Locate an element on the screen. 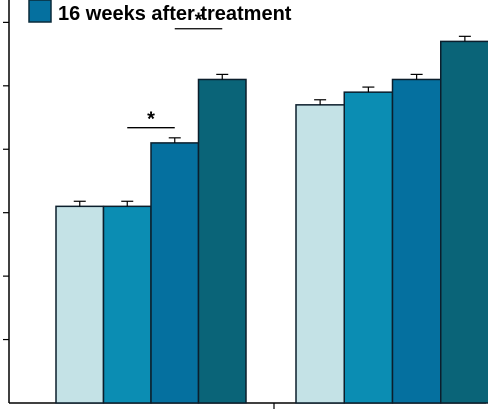 The height and width of the screenshot is (409, 488). x-axis is located at coordinates (247, 405).